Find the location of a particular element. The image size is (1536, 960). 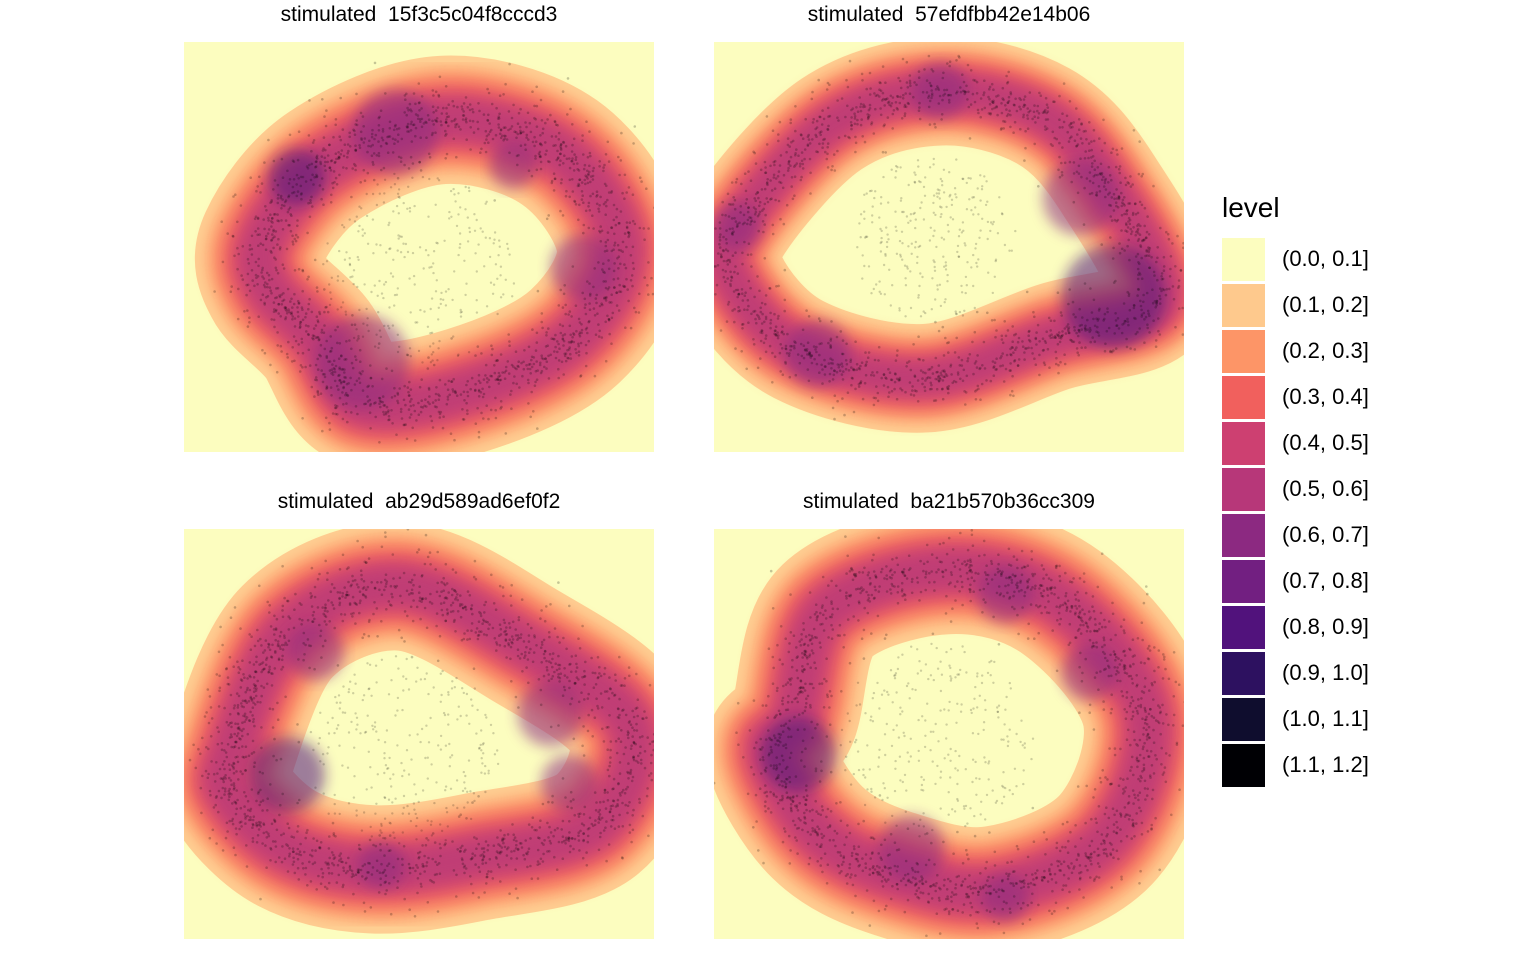

legend-title: level is located at coordinates (1251, 207).